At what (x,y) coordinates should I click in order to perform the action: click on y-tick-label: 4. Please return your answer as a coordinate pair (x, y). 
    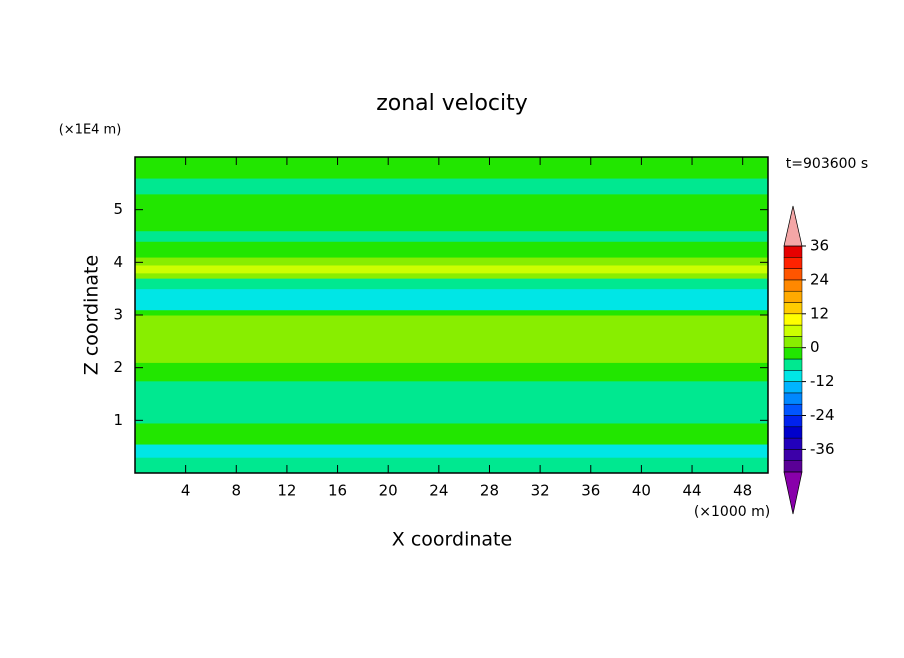
    Looking at the image, I should click on (118, 262).